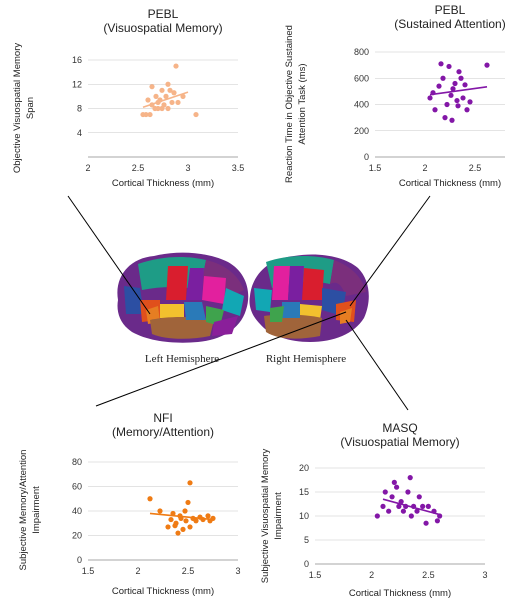  I want to click on chart-title: MASQ, so click(399, 428).